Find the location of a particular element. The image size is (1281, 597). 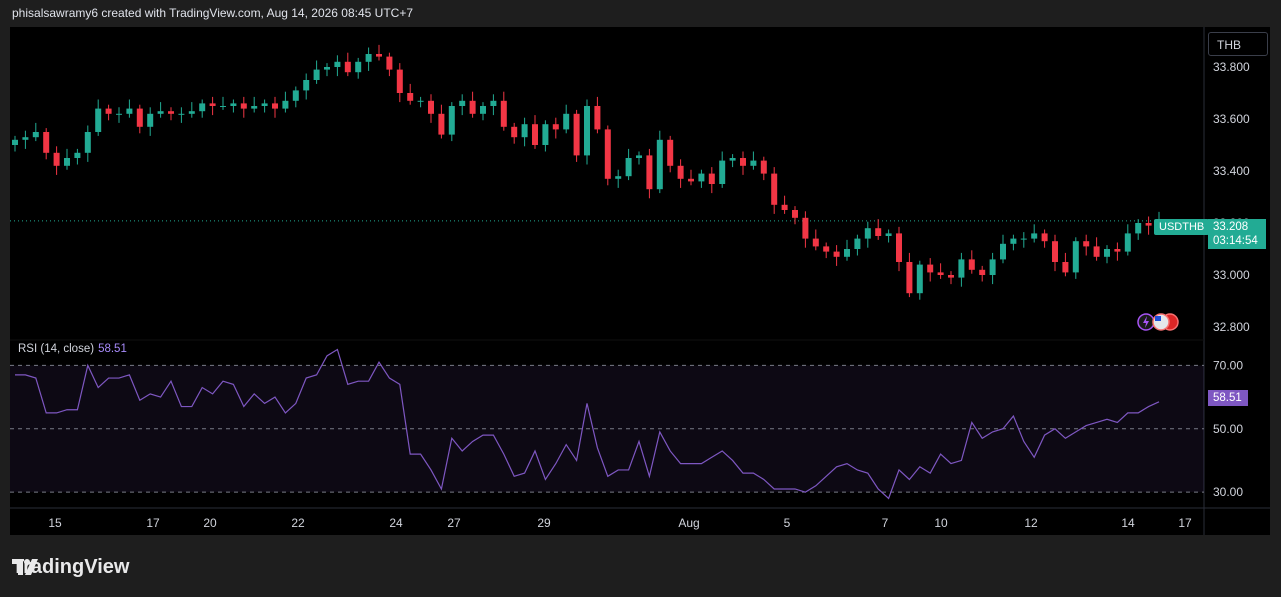

event-icons is located at coordinates (1160, 322).